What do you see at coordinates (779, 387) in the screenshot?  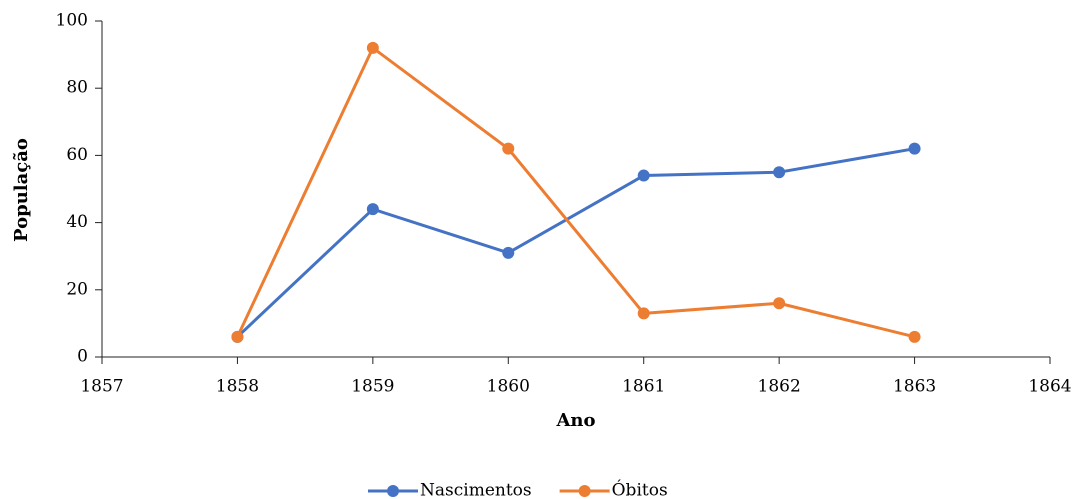 I see `x-tick-label: 1862` at bounding box center [779, 387].